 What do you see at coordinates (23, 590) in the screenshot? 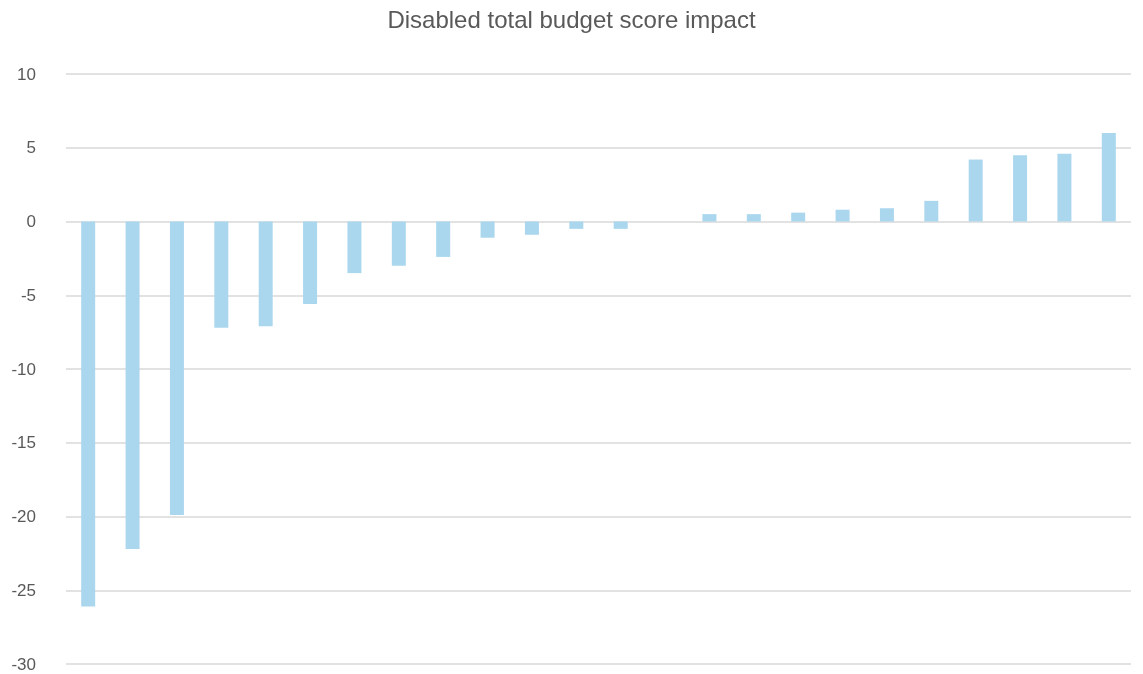
I see `y-tick-label: -25` at bounding box center [23, 590].